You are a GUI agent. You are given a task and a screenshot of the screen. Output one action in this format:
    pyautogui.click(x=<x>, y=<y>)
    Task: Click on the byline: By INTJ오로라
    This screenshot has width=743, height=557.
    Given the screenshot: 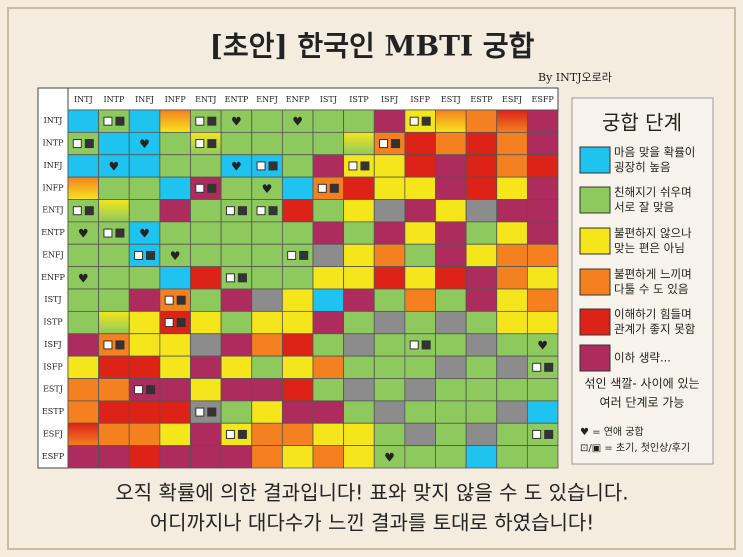 What is the action you would take?
    pyautogui.click(x=575, y=77)
    